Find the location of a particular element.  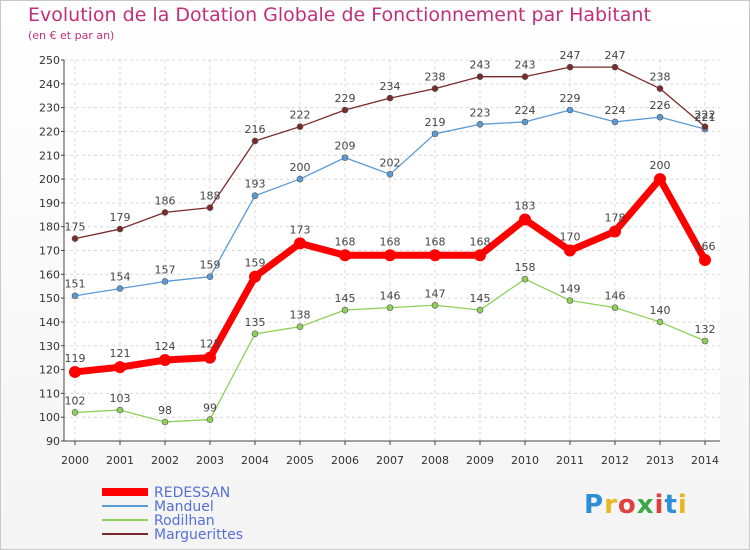

y-tick-label: 190 is located at coordinates (49, 203).